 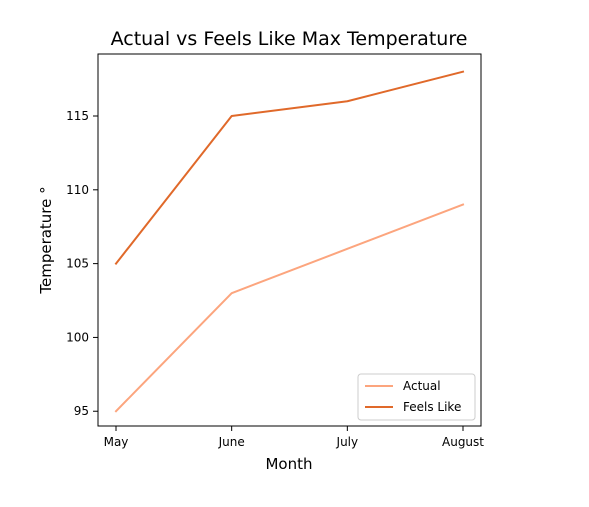 I want to click on y-tick-label: 110, so click(x=77, y=190).